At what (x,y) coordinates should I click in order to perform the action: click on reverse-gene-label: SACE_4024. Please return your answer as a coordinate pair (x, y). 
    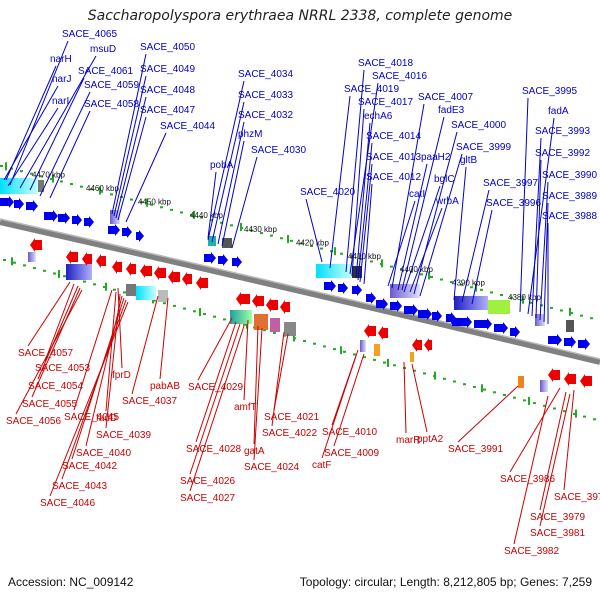
    Looking at the image, I should click on (271, 467).